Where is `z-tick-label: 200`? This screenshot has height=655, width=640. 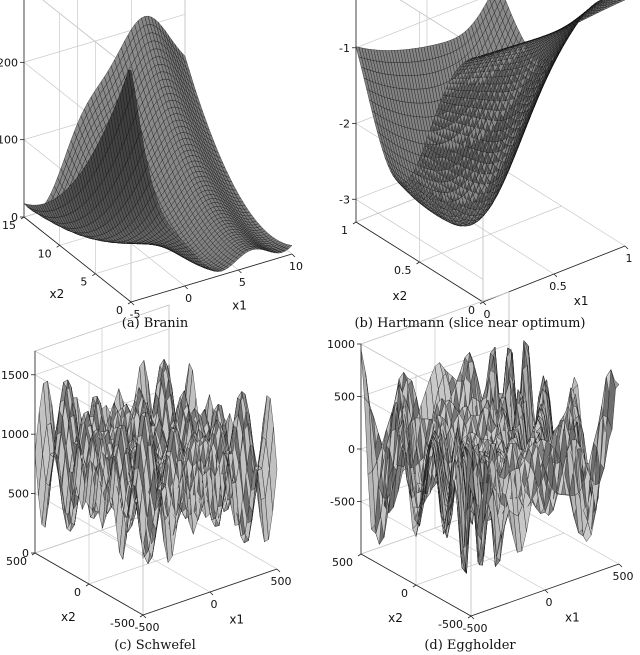
z-tick-label: 200 is located at coordinates (9, 62).